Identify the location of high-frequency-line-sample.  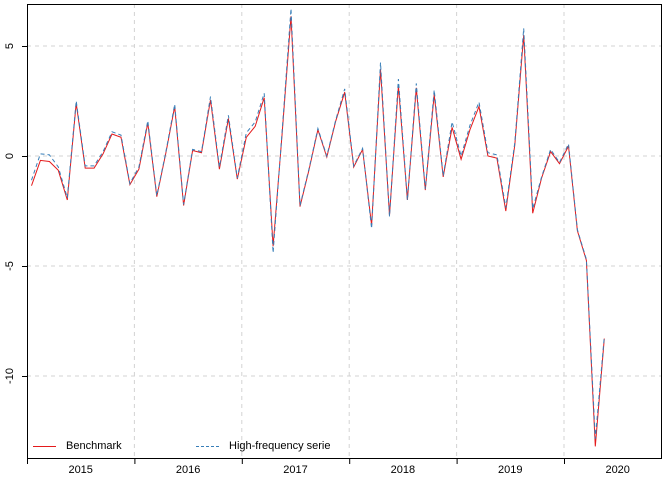
(207, 446).